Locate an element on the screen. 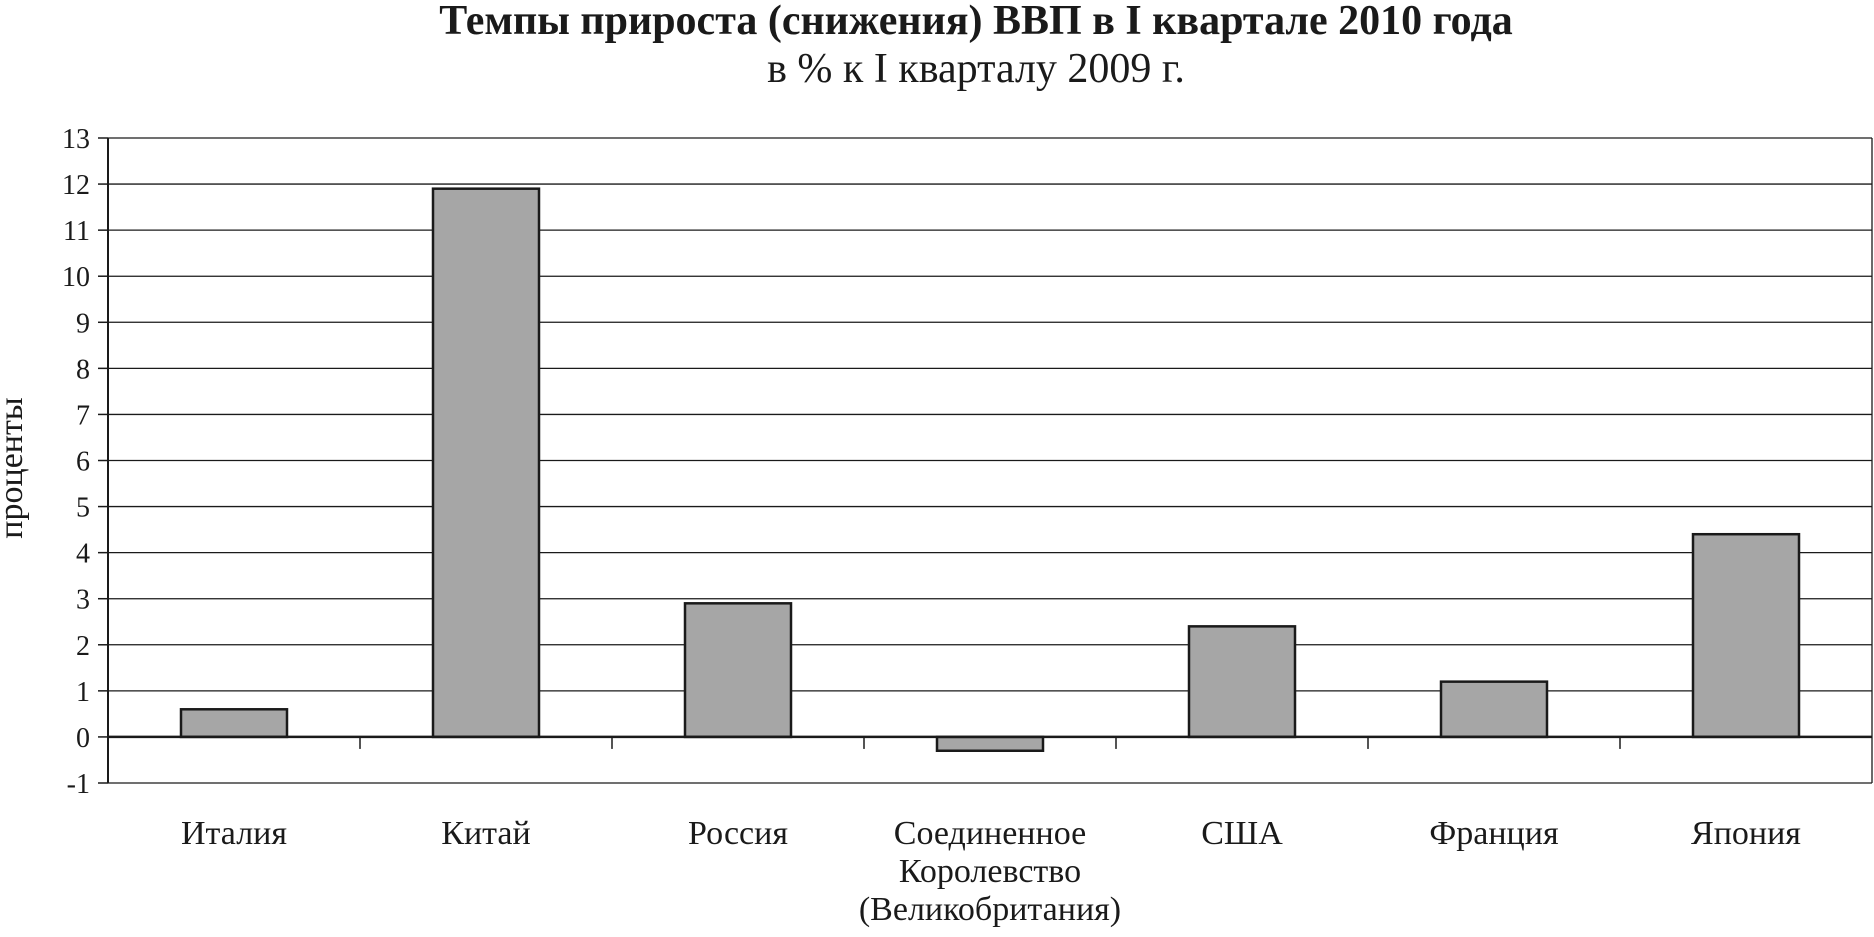 The image size is (1874, 937). y-tick-label: 11 is located at coordinates (76, 231).